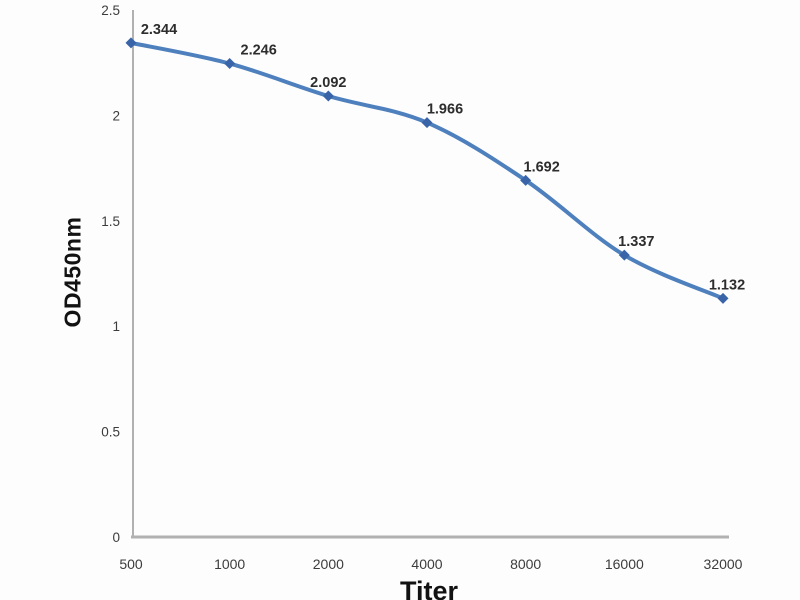  I want to click on y-tick-label: 1, so click(116, 326).